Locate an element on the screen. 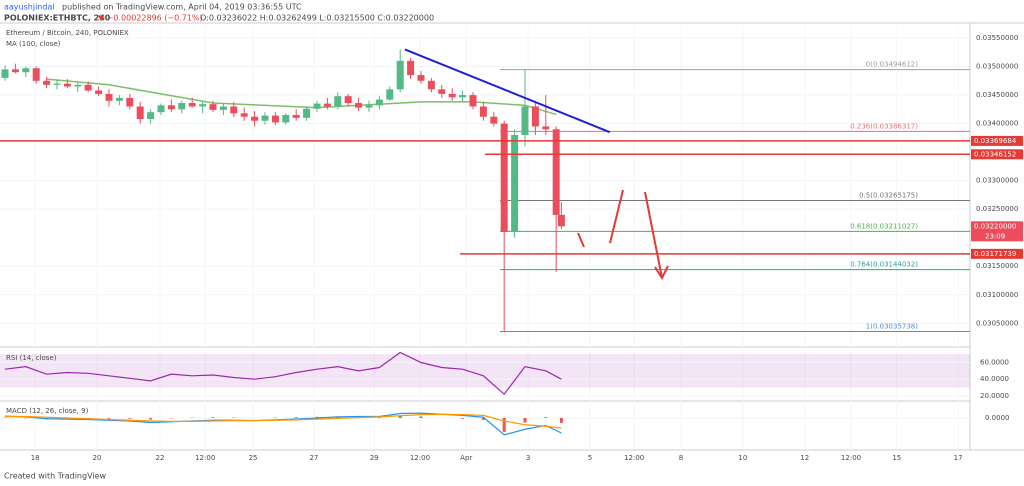  last-price-box is located at coordinates (997, 231).